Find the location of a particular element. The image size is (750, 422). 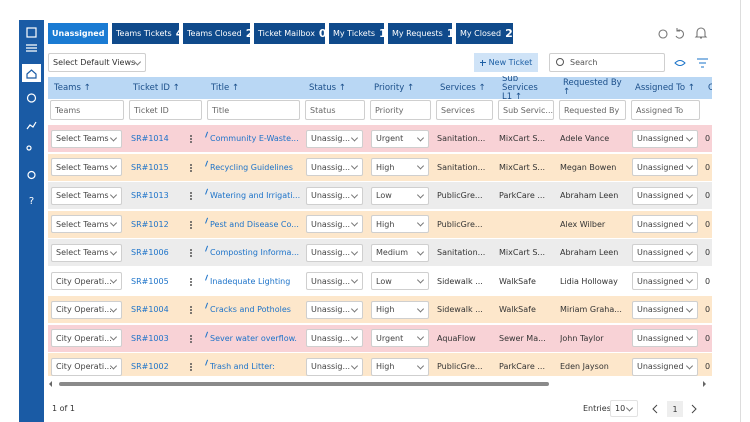

ticket-id: SR#1002 is located at coordinates (150, 366).